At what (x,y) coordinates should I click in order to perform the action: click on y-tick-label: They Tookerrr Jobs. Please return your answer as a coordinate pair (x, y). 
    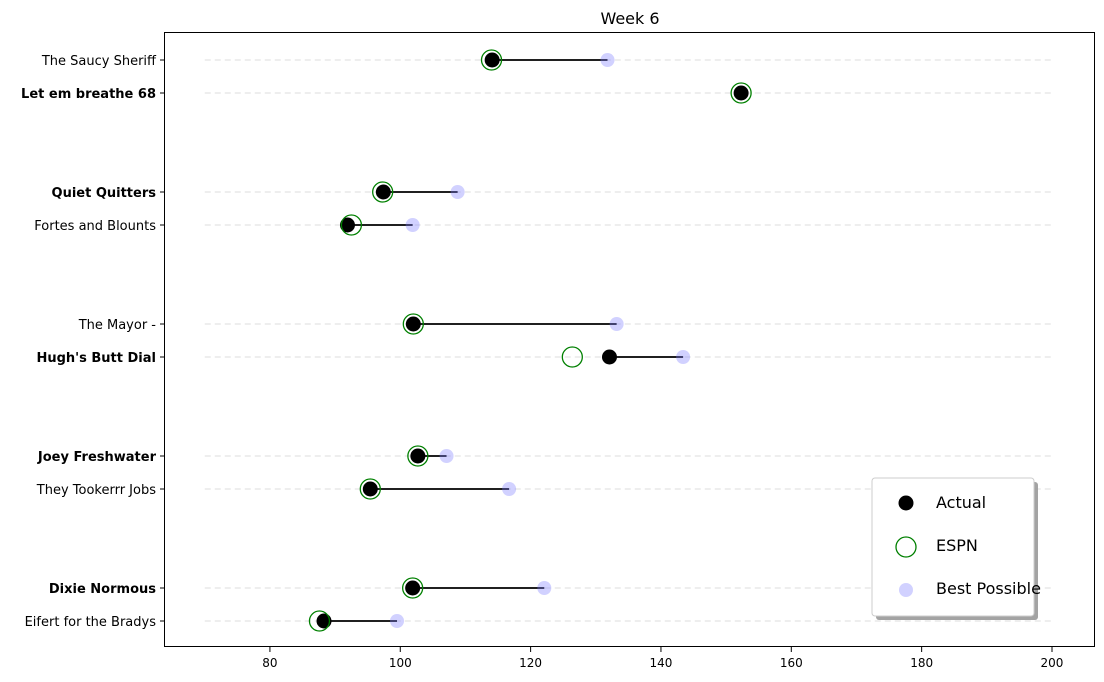
    Looking at the image, I should click on (96, 490).